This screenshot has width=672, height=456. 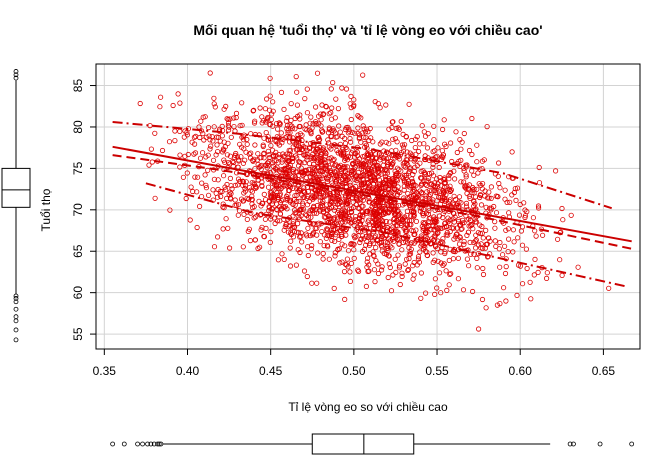 What do you see at coordinates (368, 407) in the screenshot?
I see `x-axis-label: Tỉ lệ vòng eo so với chiều cao` at bounding box center [368, 407].